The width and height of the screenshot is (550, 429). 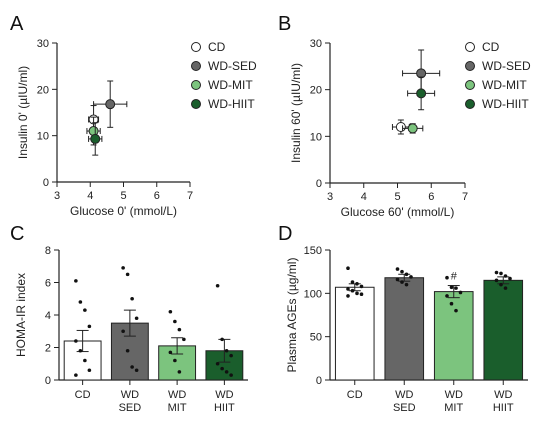 I want to click on x-tick-label: SED, so click(x=404, y=408).